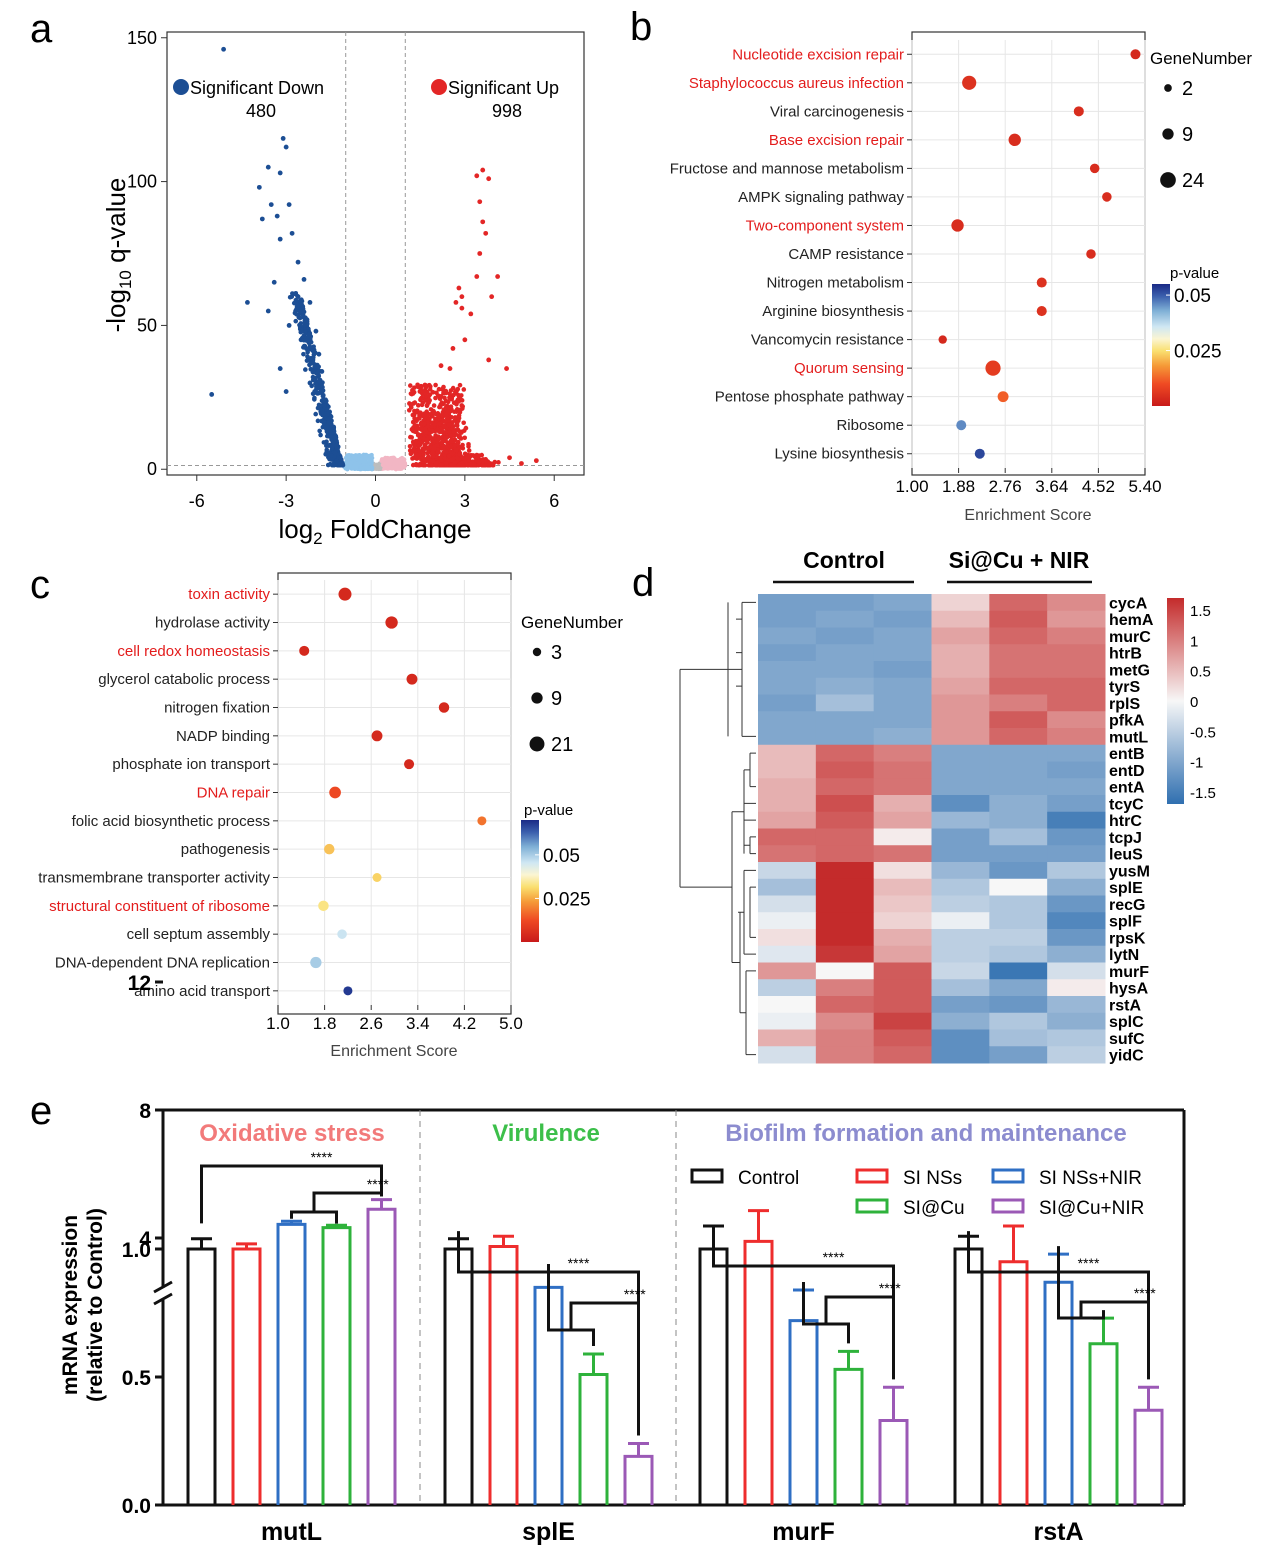 The image size is (1269, 1549). Describe the element at coordinates (548, 1532) in the screenshot. I see `category-label: splE` at that location.